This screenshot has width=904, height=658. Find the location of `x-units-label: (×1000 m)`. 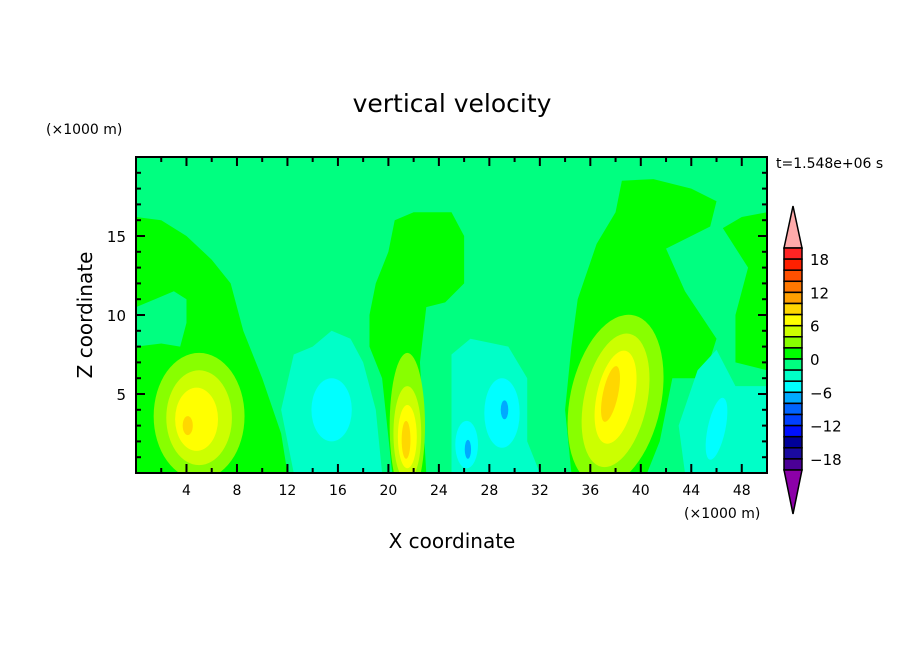

x-units-label: (×1000 m) is located at coordinates (722, 514).